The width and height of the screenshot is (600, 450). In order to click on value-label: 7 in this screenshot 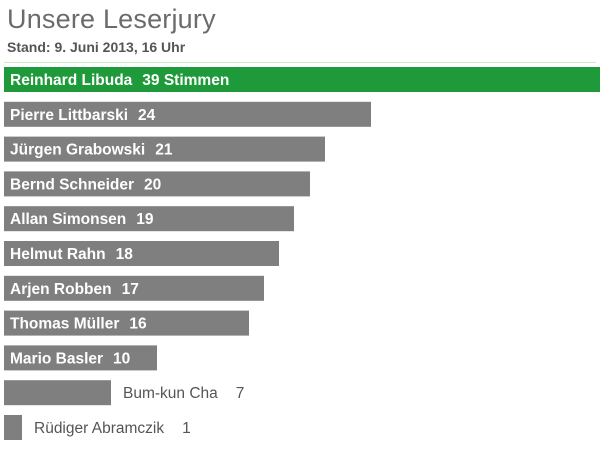, I will do `click(240, 393)`.